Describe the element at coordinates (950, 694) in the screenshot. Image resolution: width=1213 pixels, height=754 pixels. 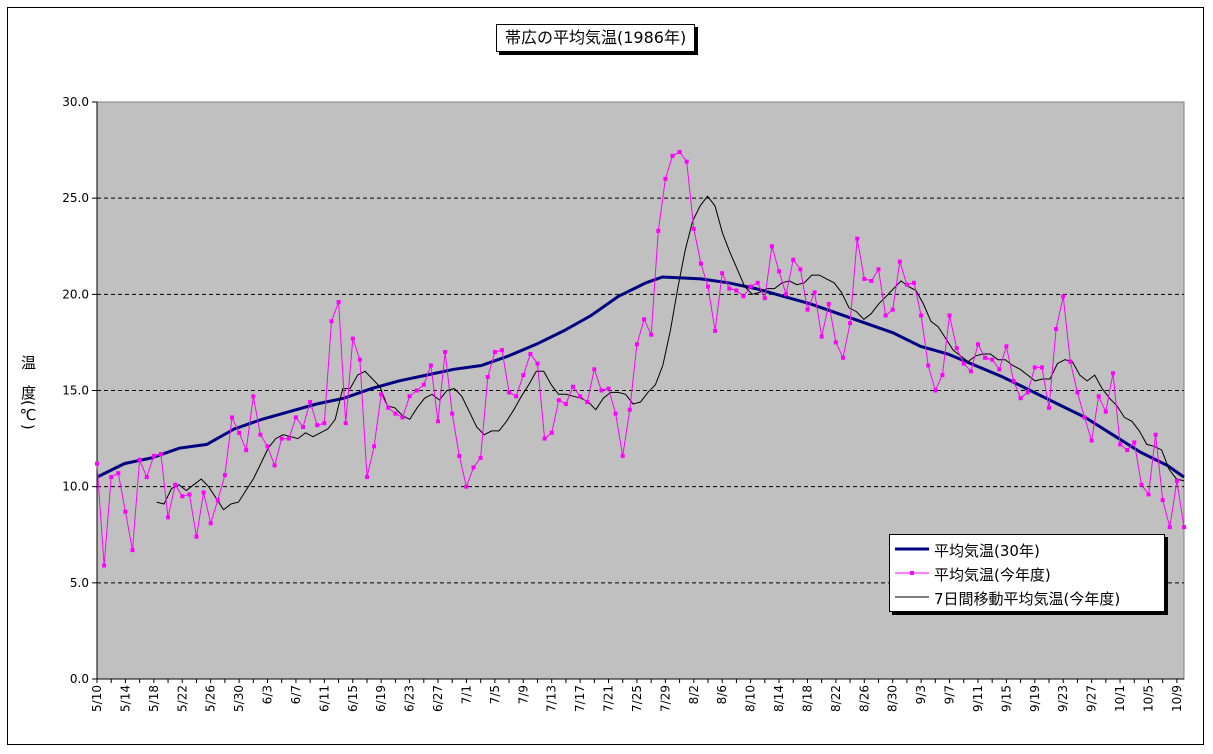
I see `x-tick-label: 9/7` at that location.